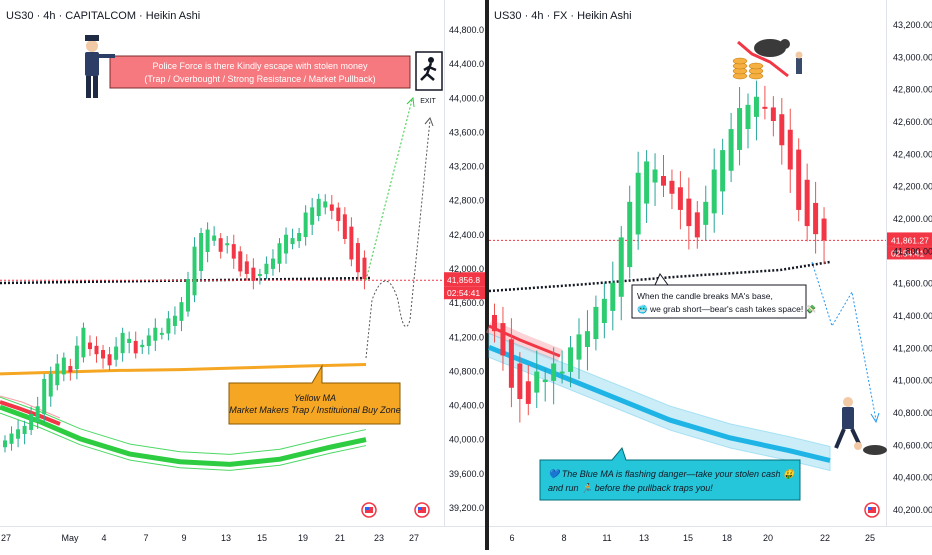 The image size is (932, 555). I want to click on right-y-tick-label: 41,000.00, so click(912, 381).